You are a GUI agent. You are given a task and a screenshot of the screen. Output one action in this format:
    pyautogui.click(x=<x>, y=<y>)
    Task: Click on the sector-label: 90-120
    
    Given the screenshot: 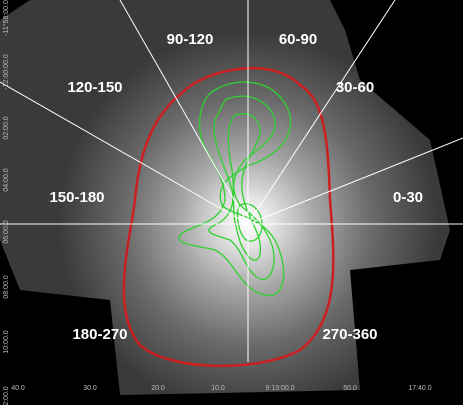 What is the action you would take?
    pyautogui.click(x=190, y=39)
    